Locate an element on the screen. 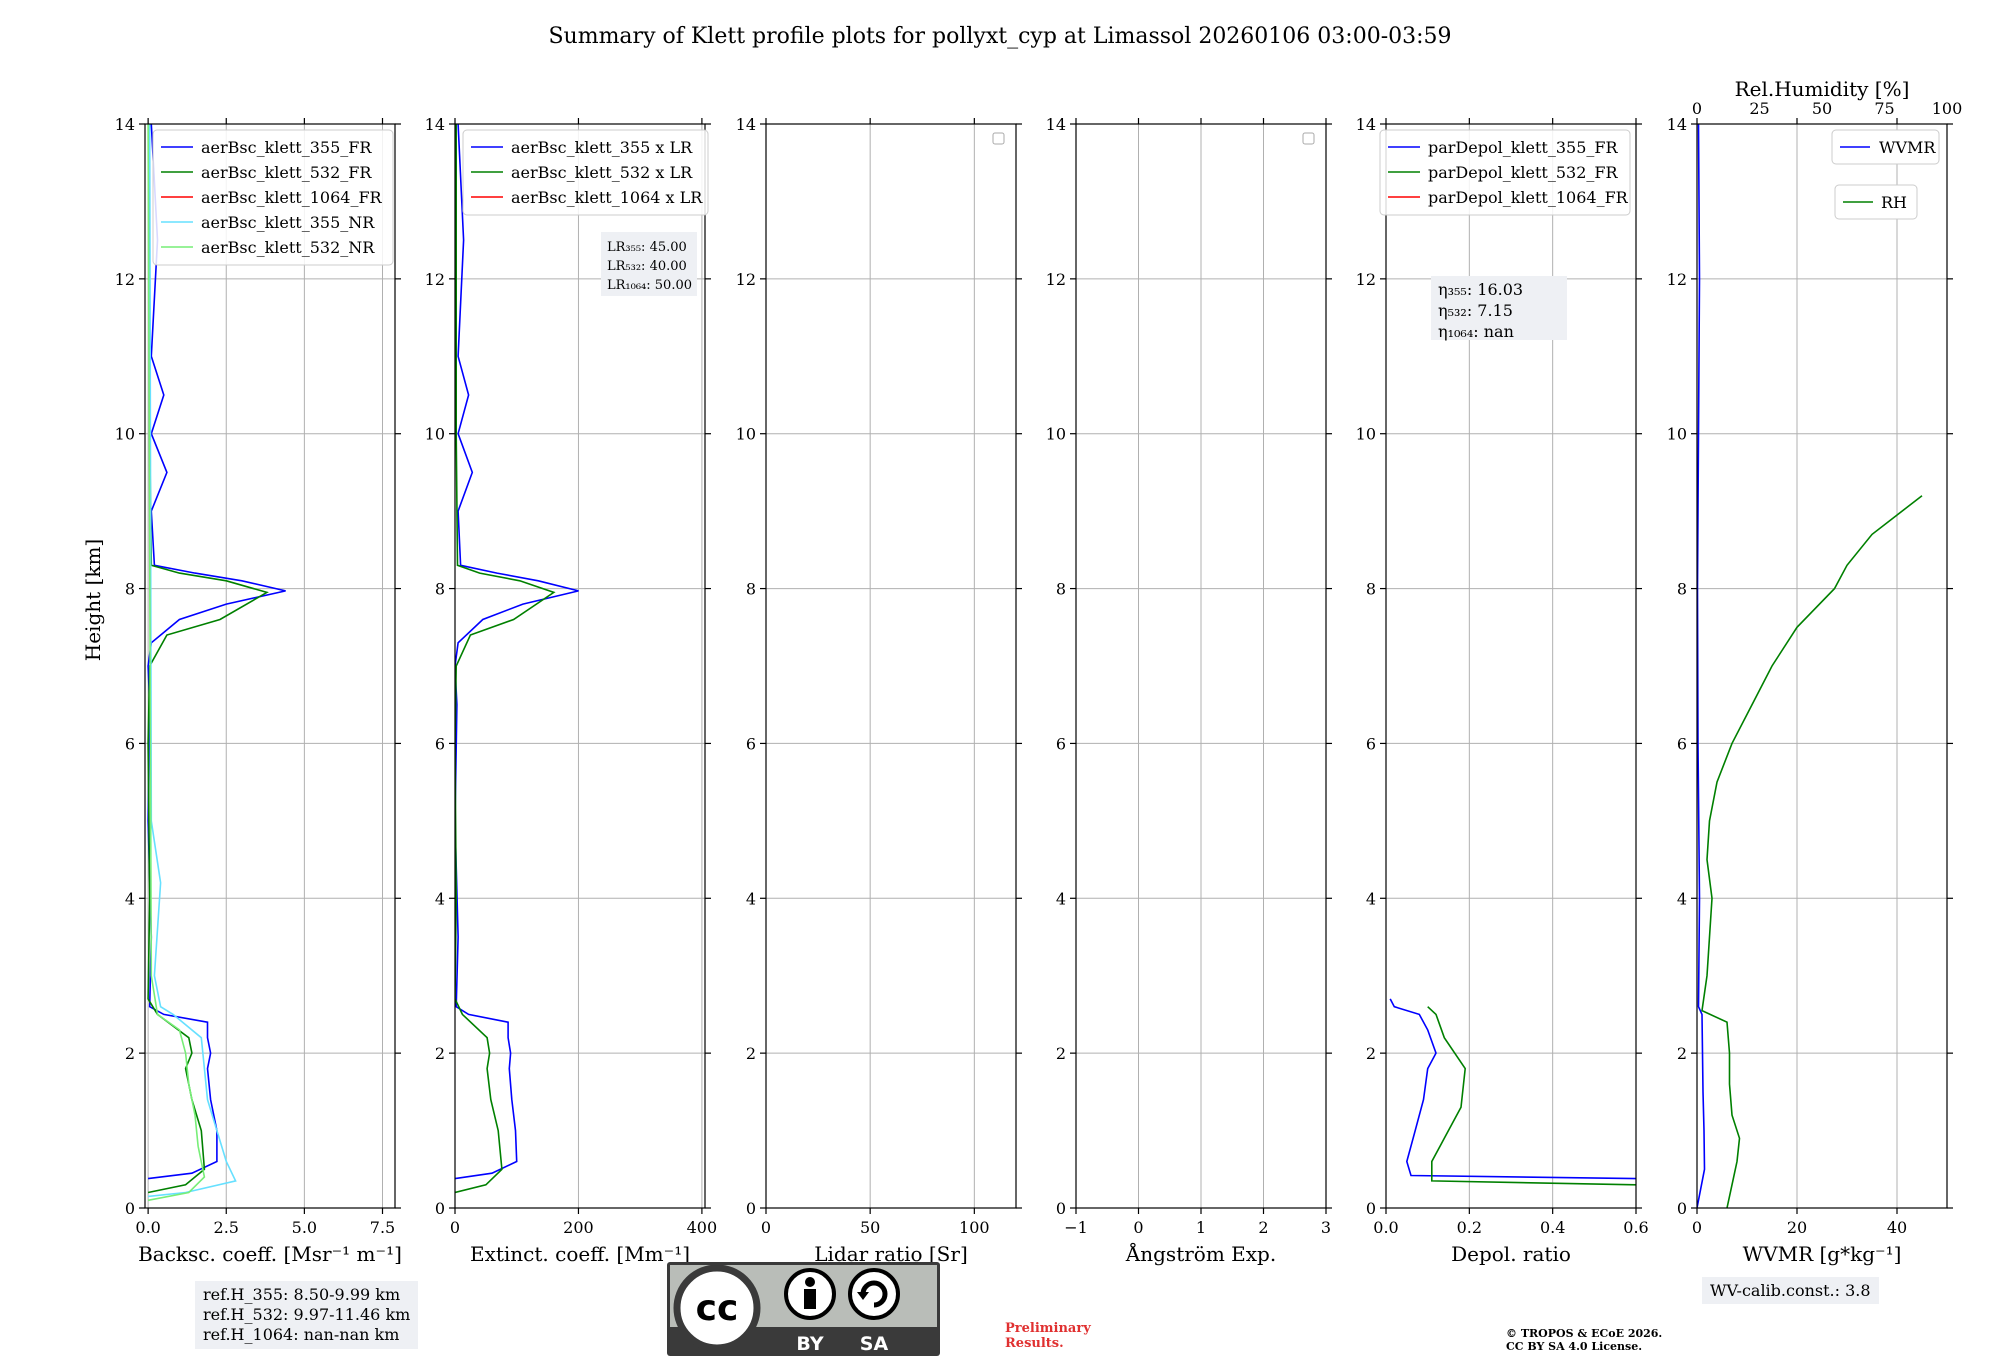 This screenshot has height=1360, width=2000. eta-box: η₃₅₅: 16.03 η₅₃₂: 7.15 η₁₀₆₄: nan is located at coordinates (1499, 308).